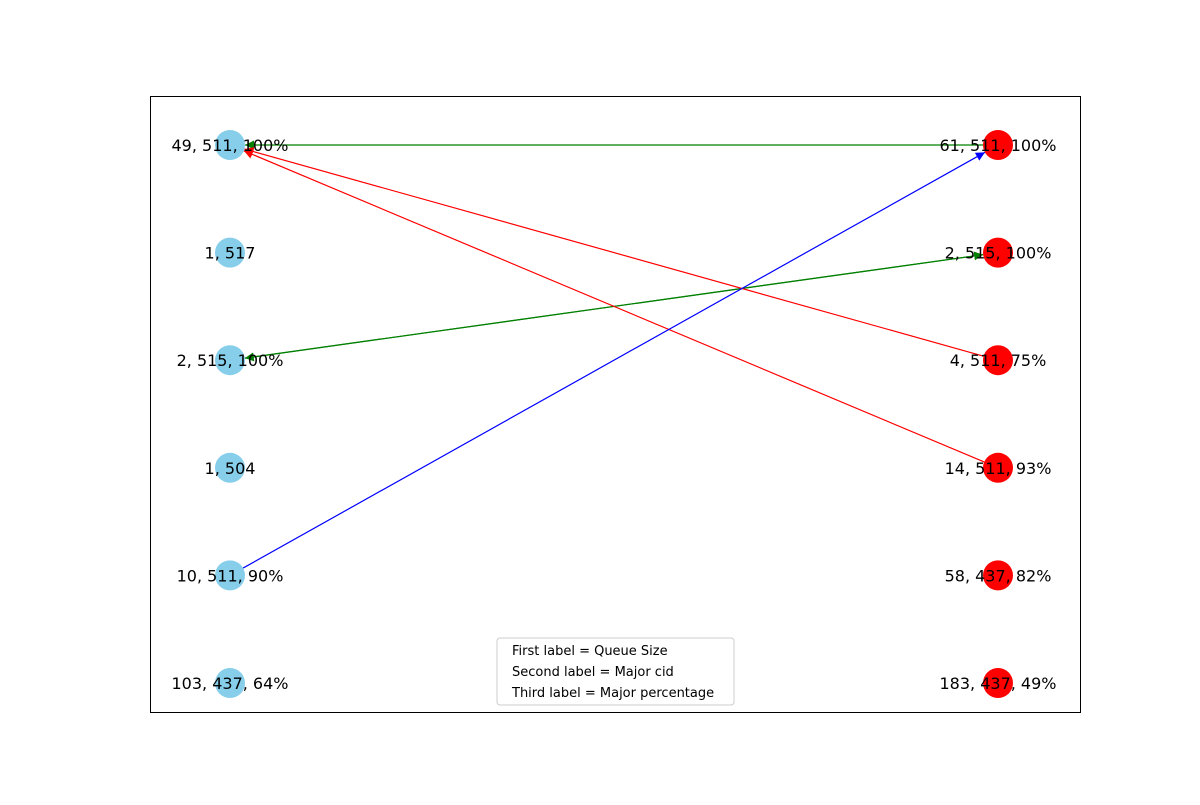 Image resolution: width=1200 pixels, height=805 pixels. I want to click on legend-box, so click(615, 671).